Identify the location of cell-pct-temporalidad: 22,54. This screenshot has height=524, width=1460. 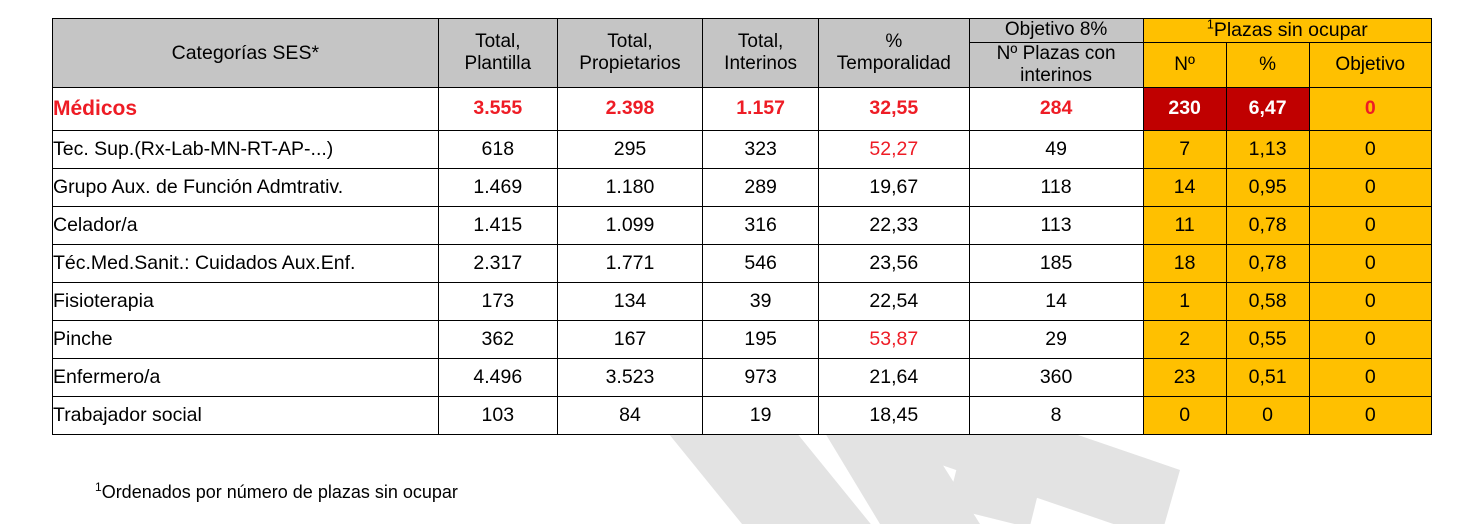
(894, 301).